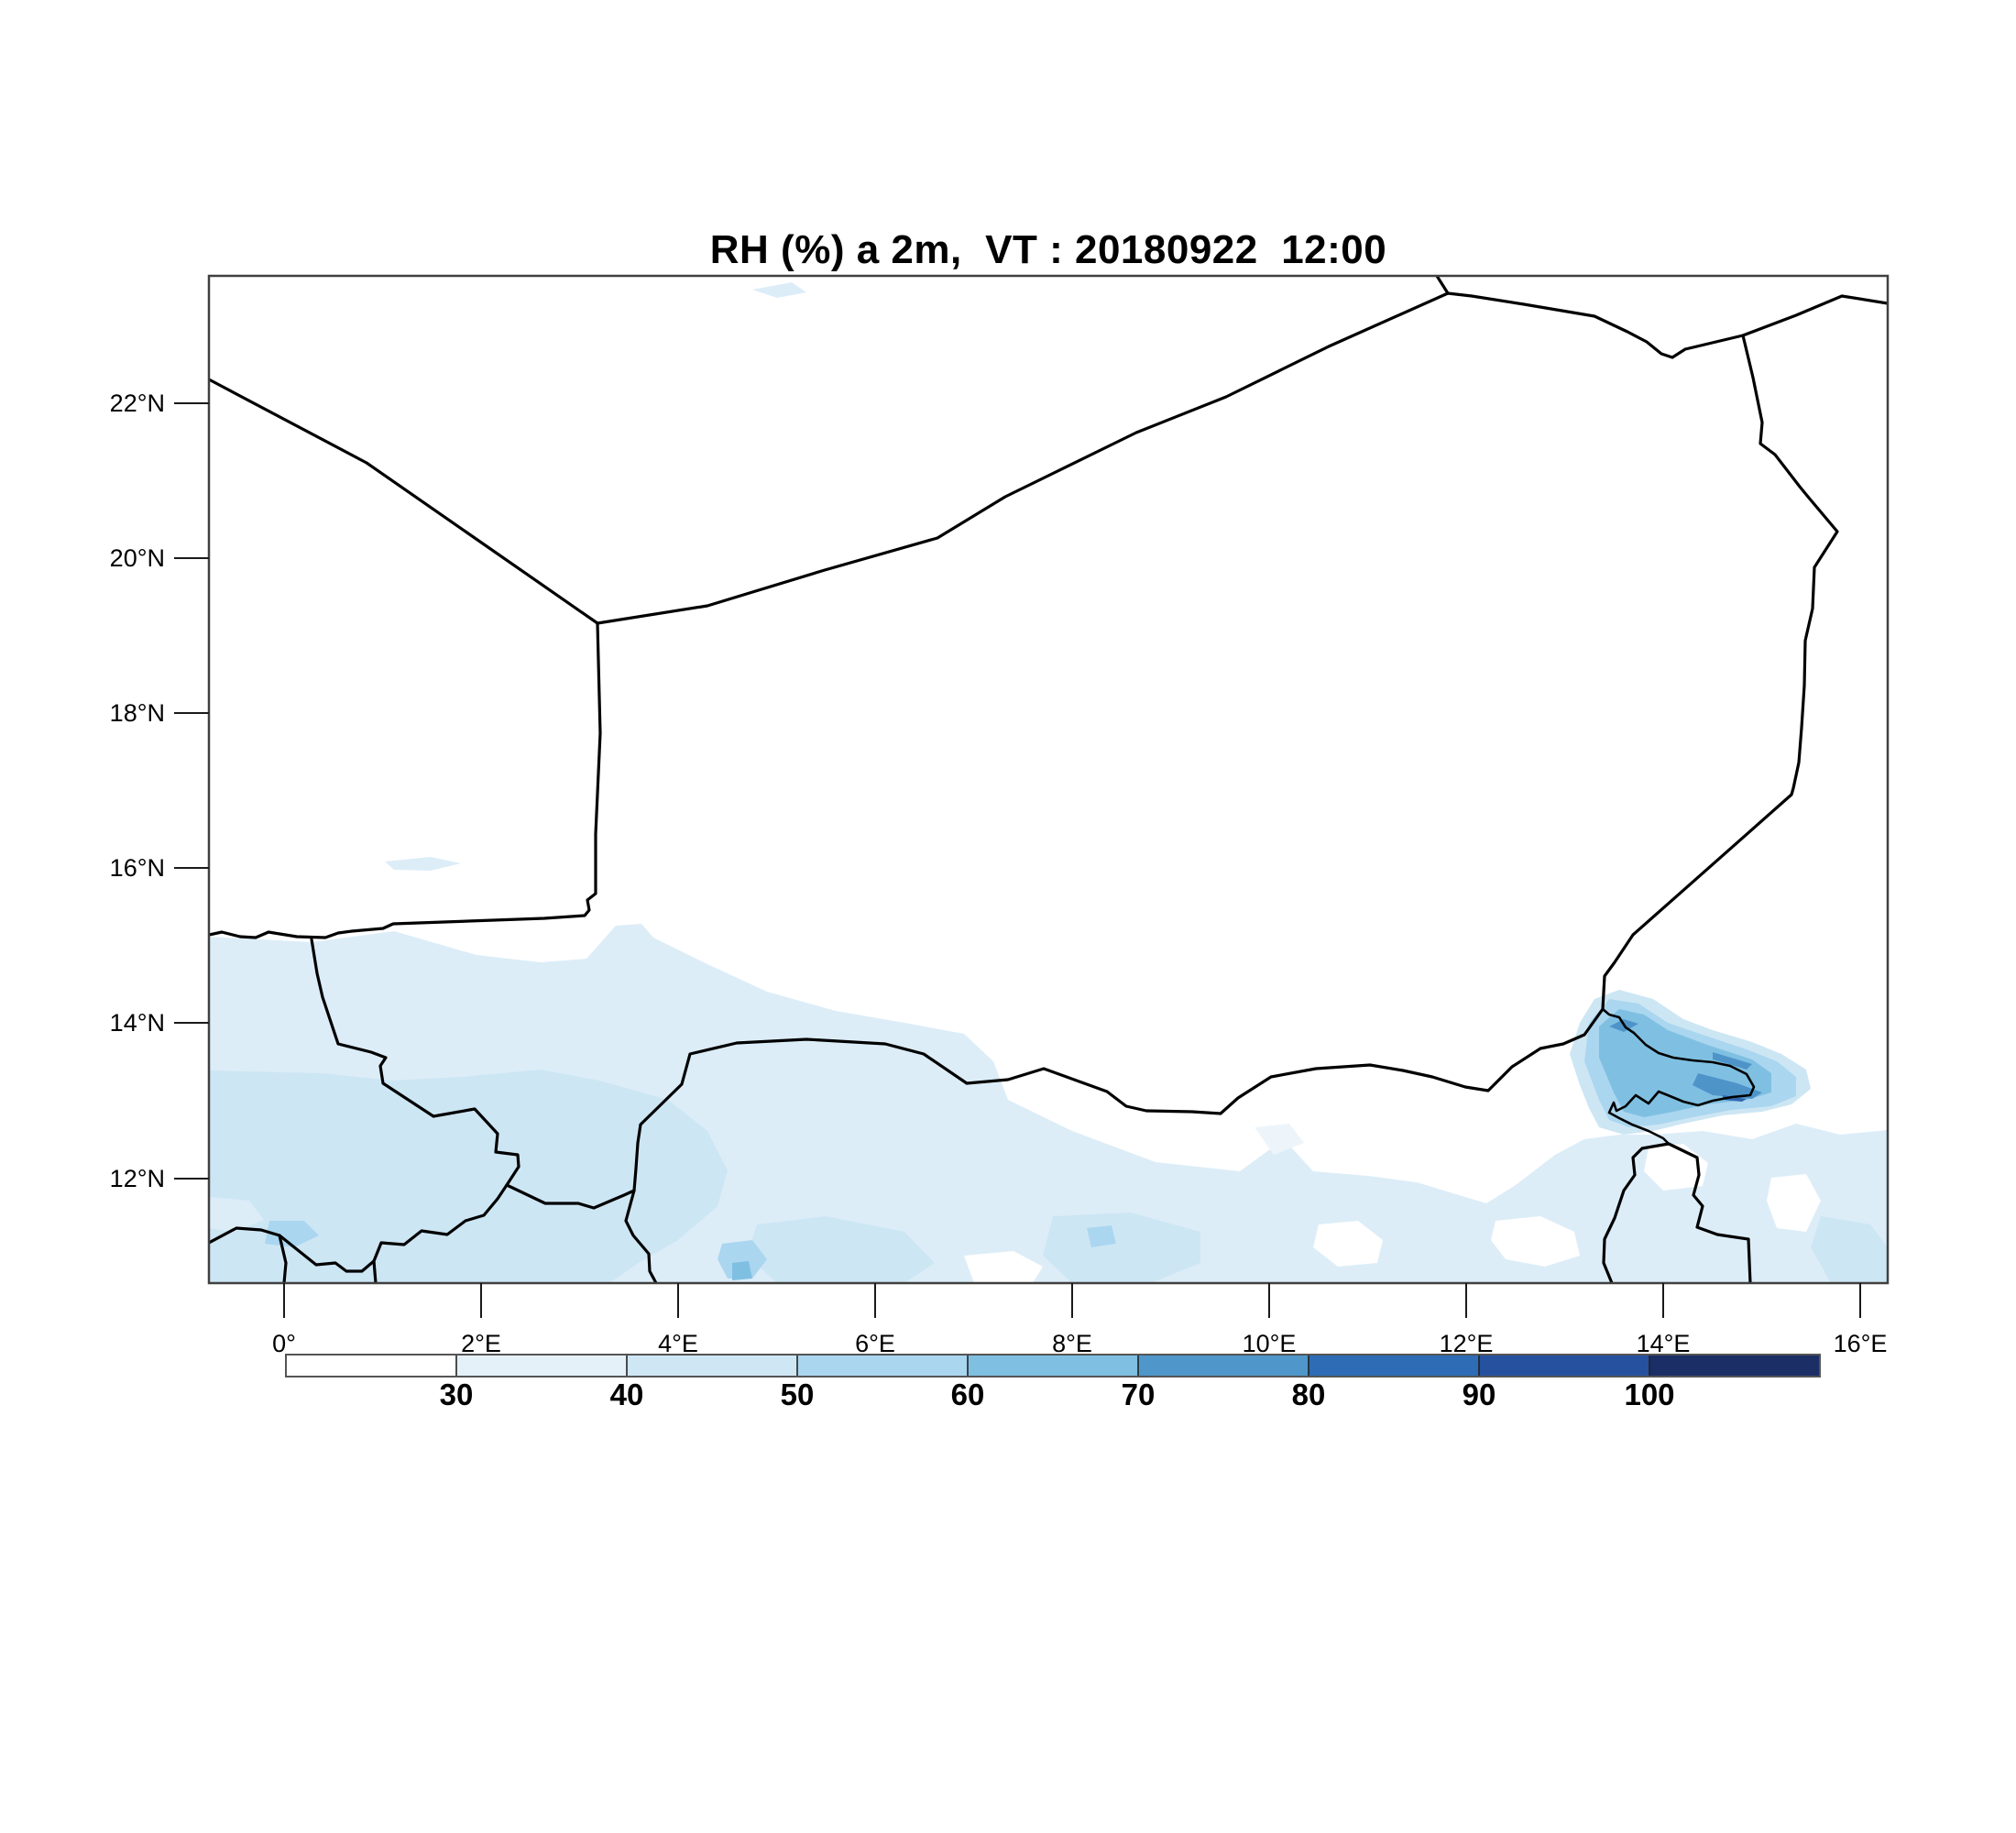 This screenshot has width=2016, height=1833. I want to click on colorbar-label-90: 90, so click(1479, 1394).